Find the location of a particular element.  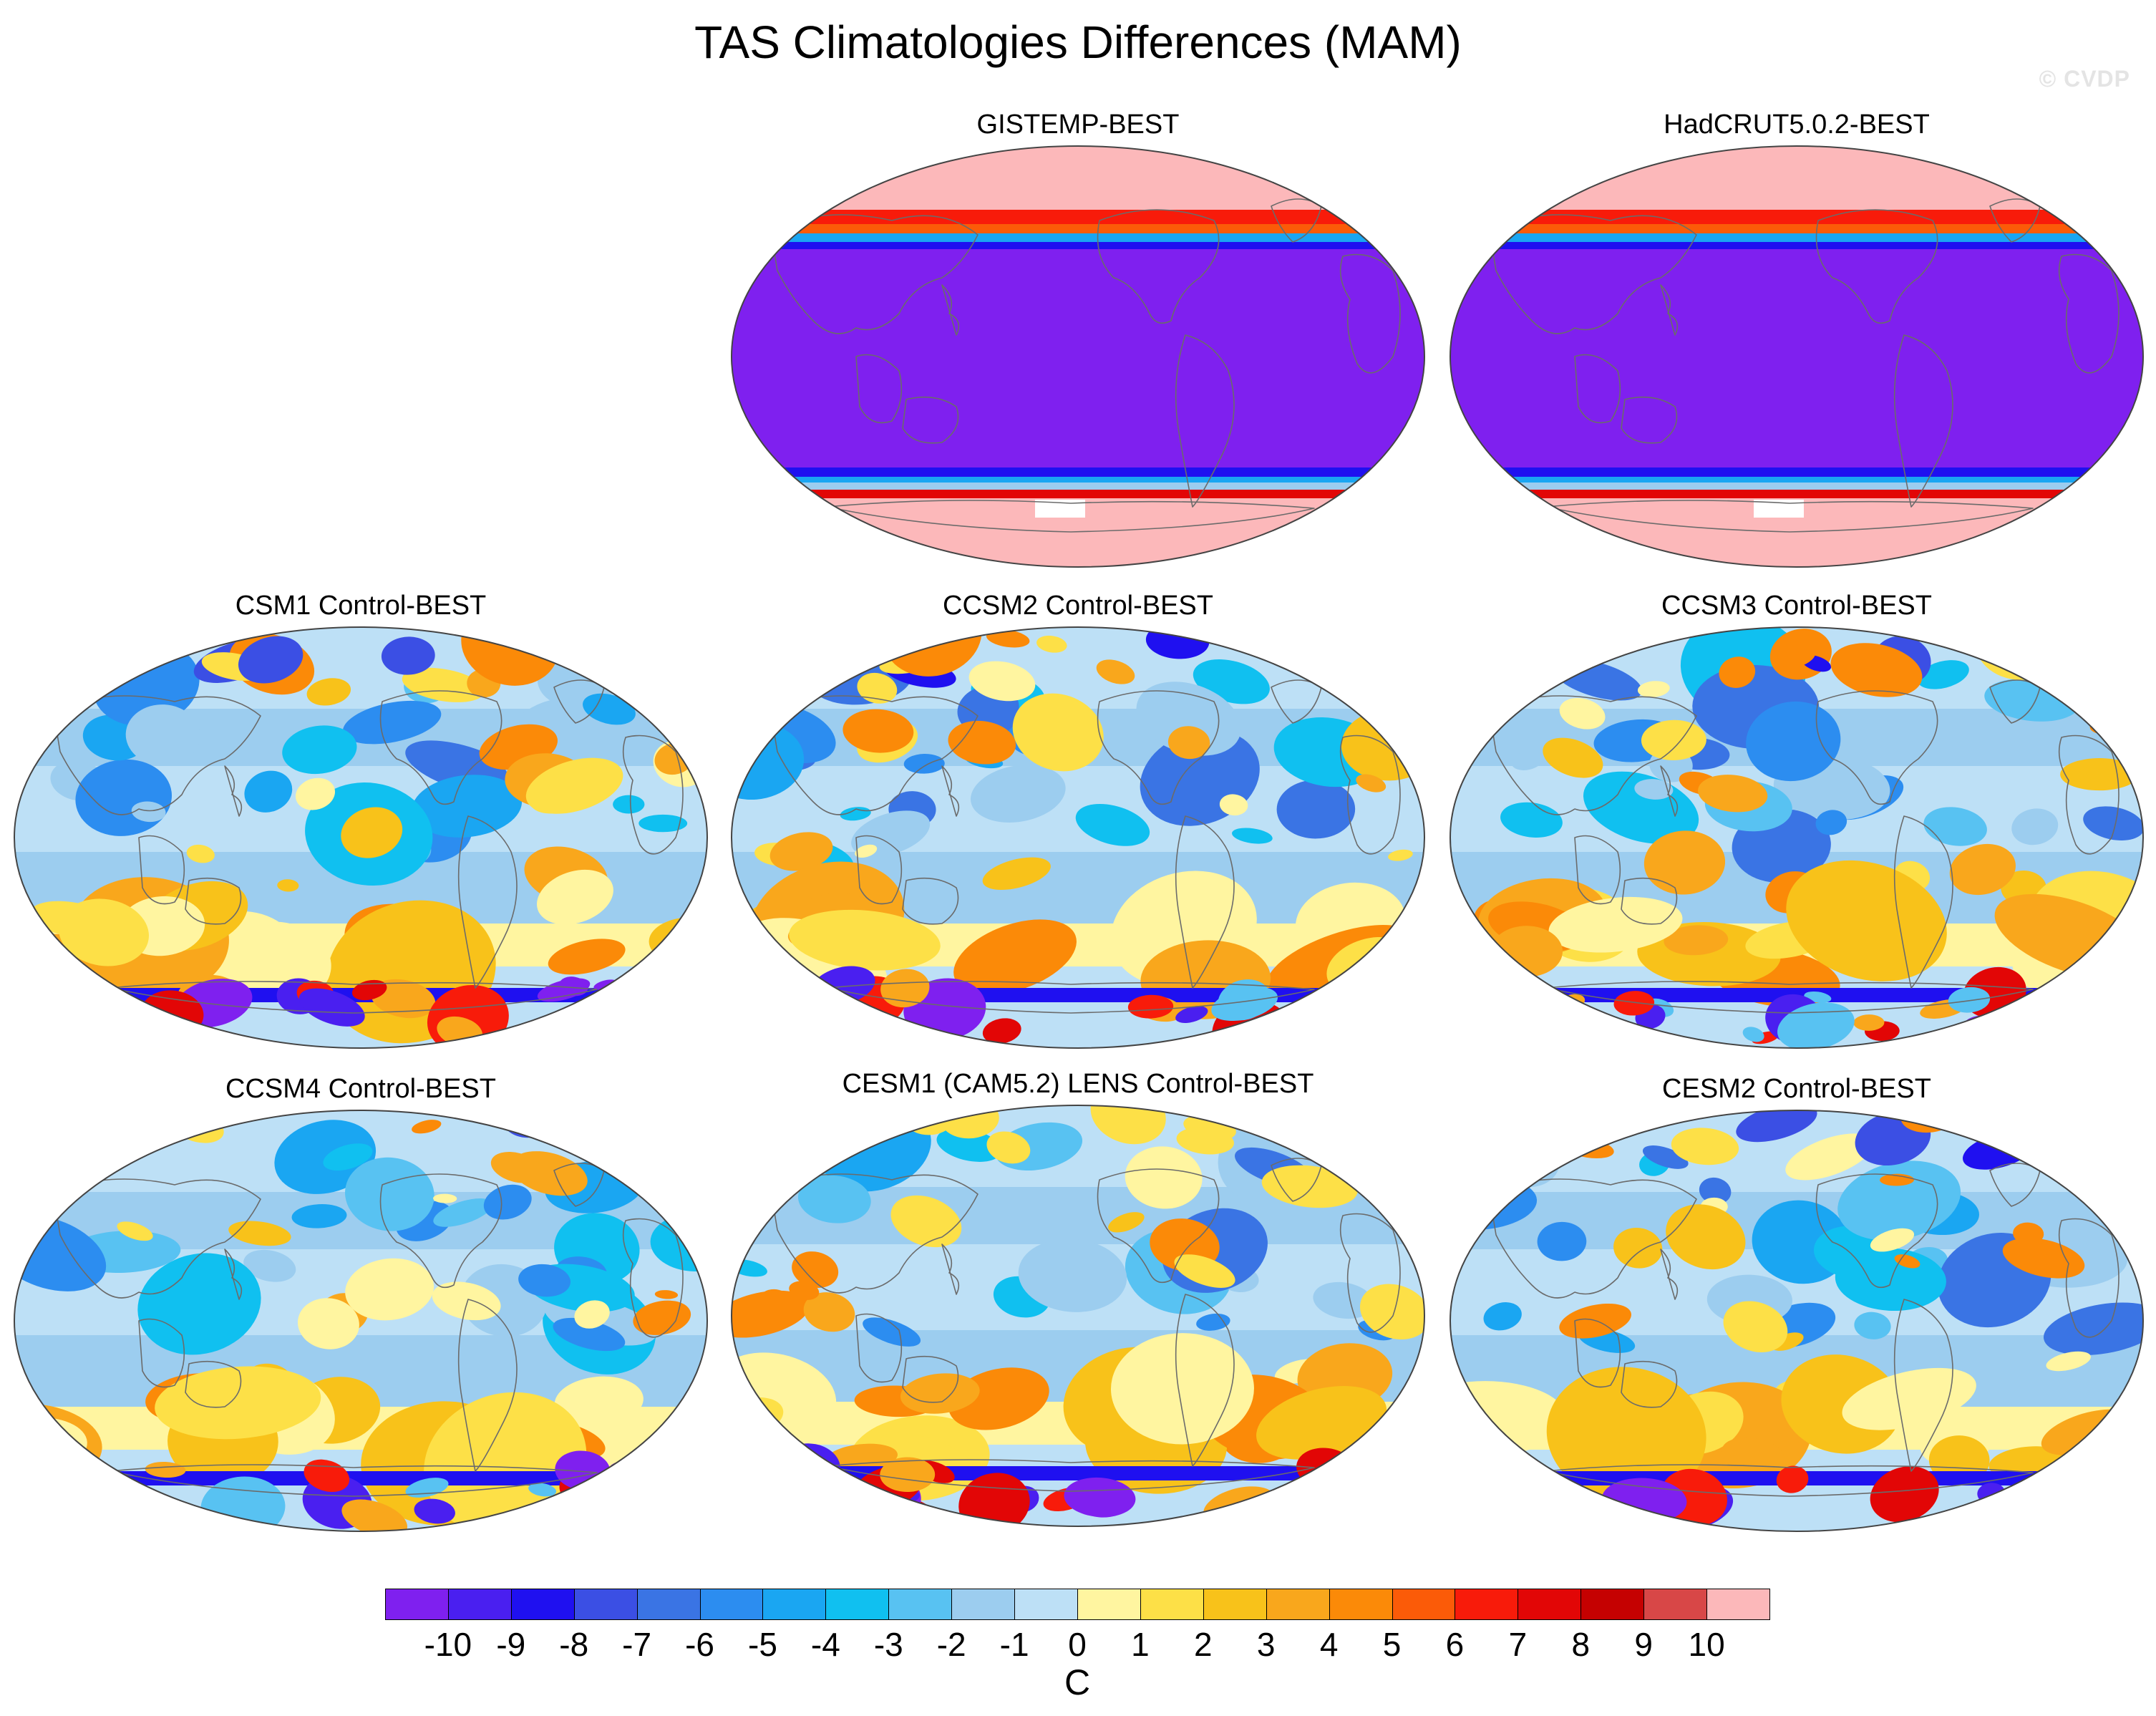

colorbar-tick-label: -7 is located at coordinates (637, 1644).